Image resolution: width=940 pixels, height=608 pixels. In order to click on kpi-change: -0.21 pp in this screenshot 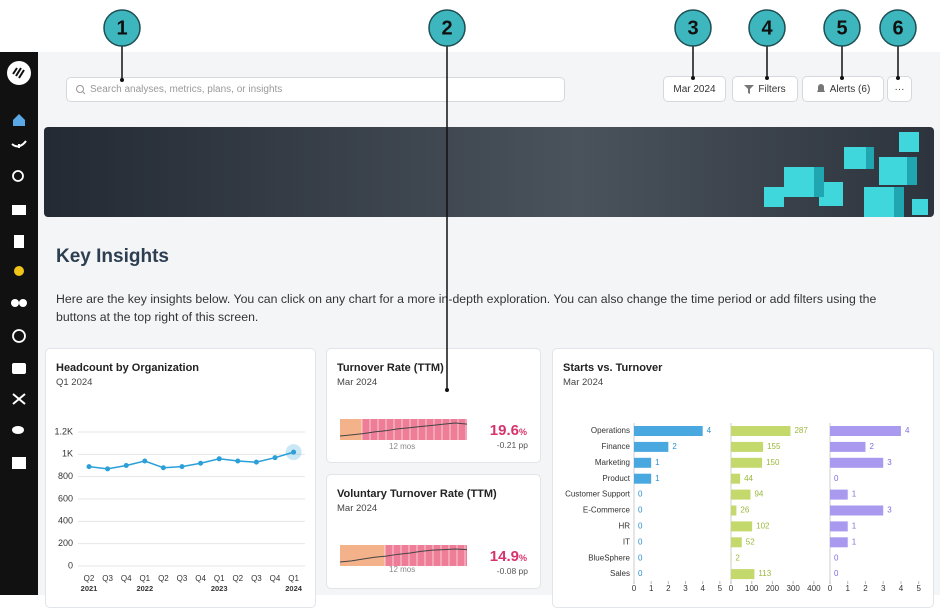, I will do `click(512, 445)`.